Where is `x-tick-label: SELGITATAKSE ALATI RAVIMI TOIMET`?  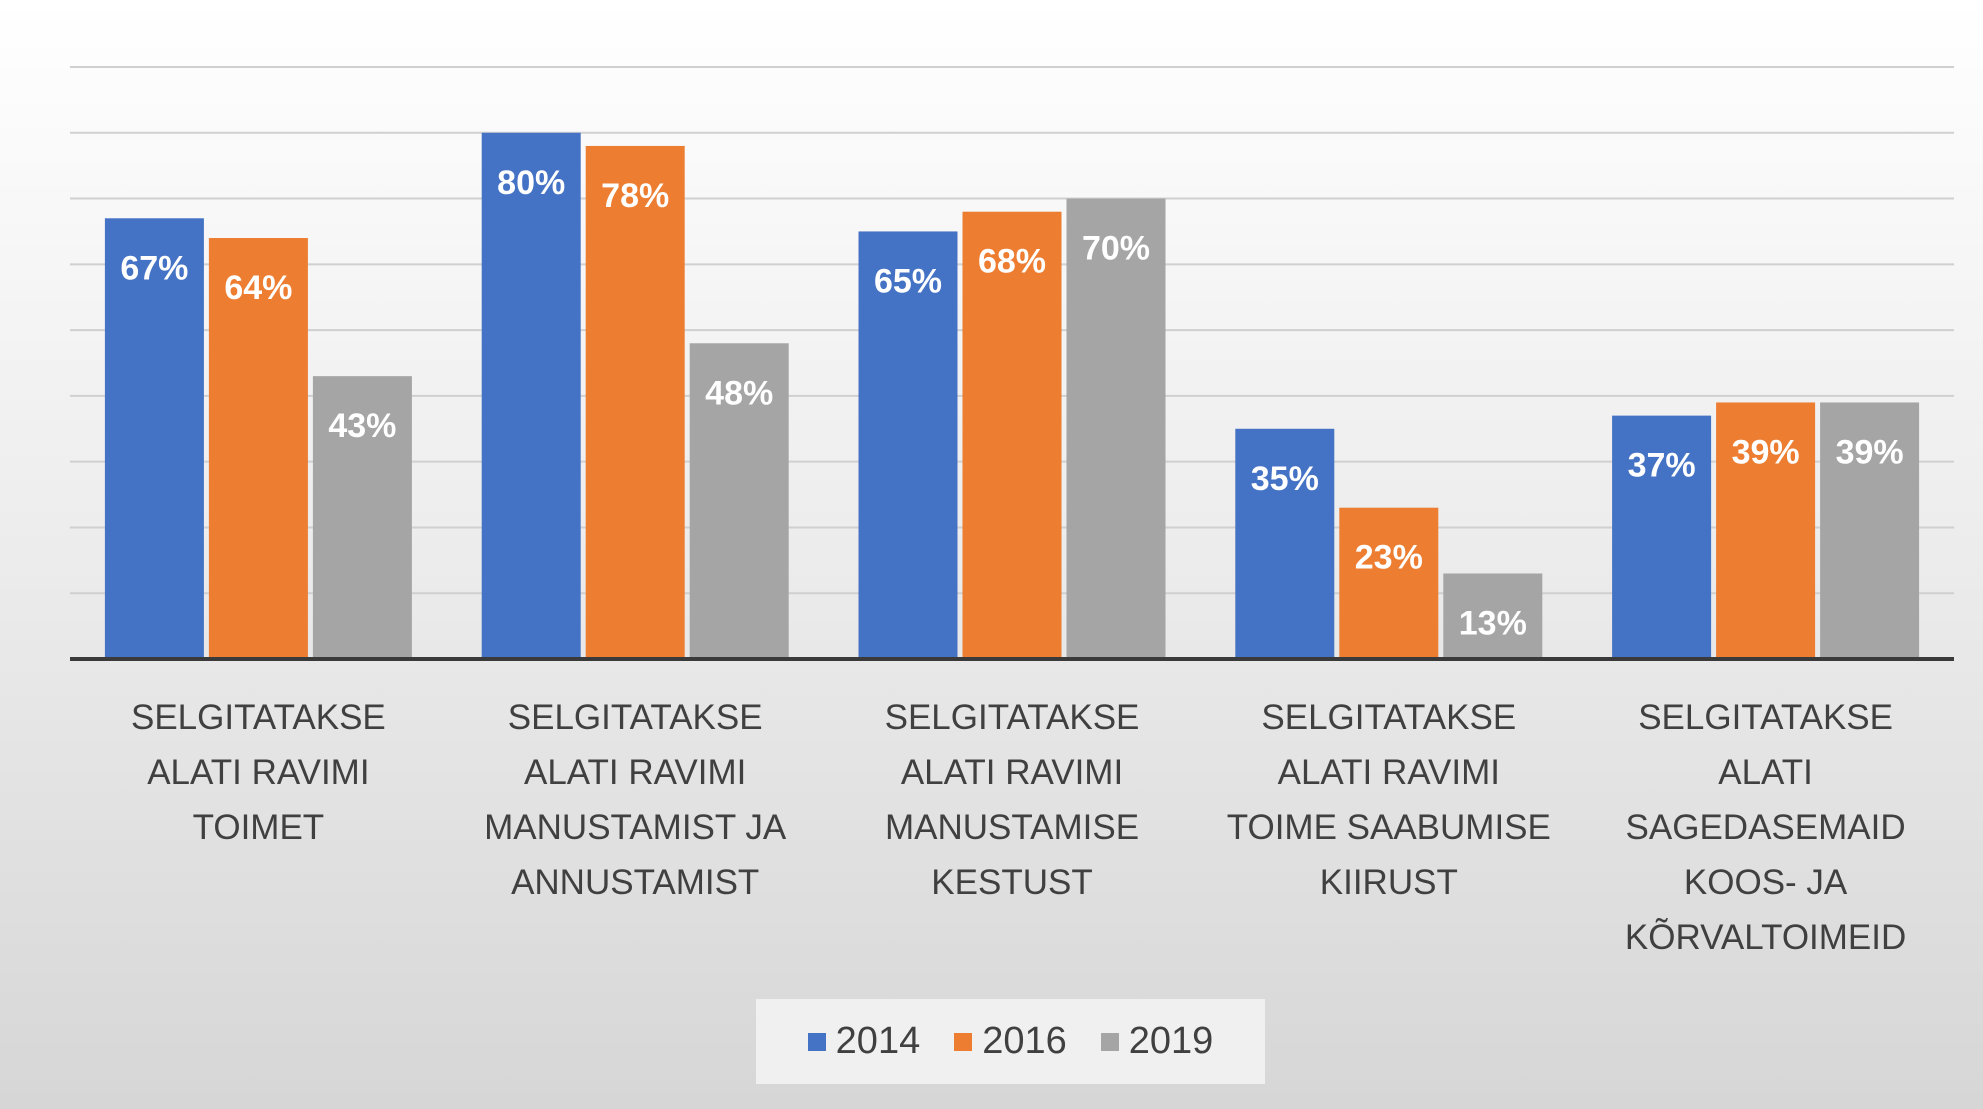
x-tick-label: SELGITATAKSE ALATI RAVIMI TOIMET is located at coordinates (258, 772).